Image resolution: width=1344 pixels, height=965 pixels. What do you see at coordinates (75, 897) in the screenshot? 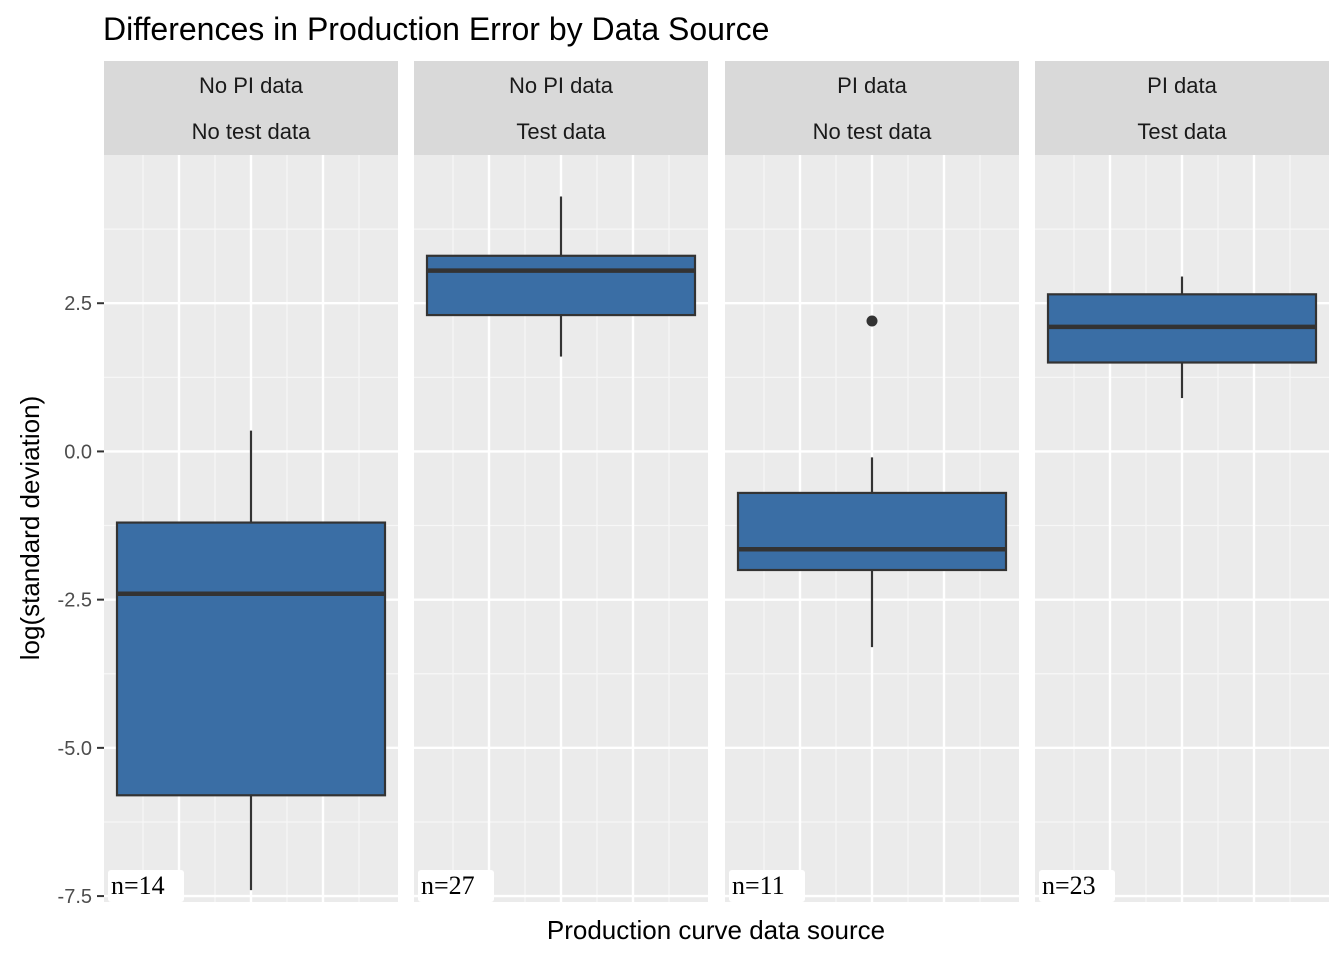
I see `y-tick-label: -7.5` at bounding box center [75, 897].